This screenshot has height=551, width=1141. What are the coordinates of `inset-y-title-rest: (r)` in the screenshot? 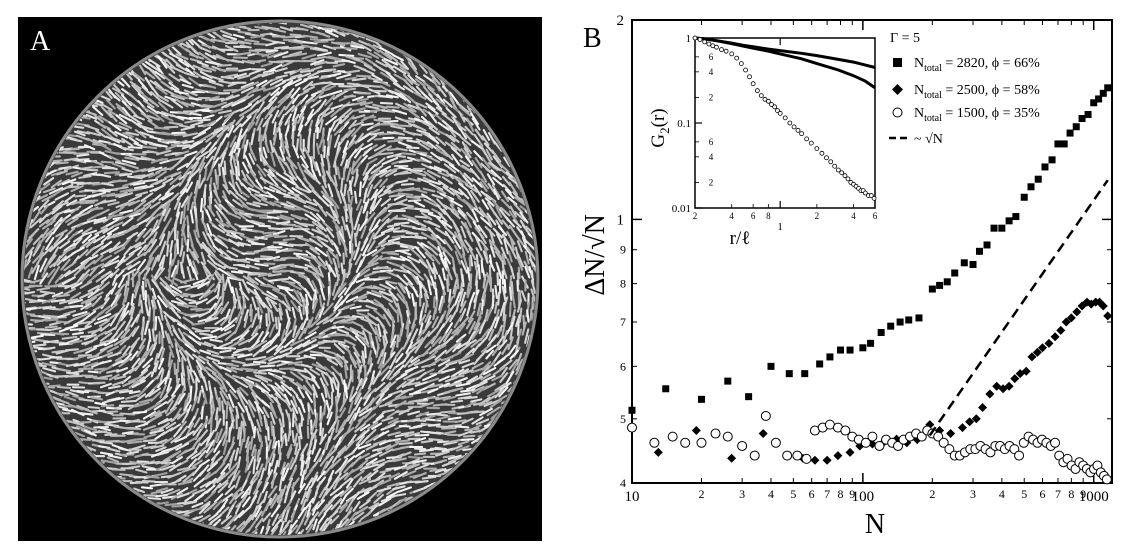 It's located at (658, 117).